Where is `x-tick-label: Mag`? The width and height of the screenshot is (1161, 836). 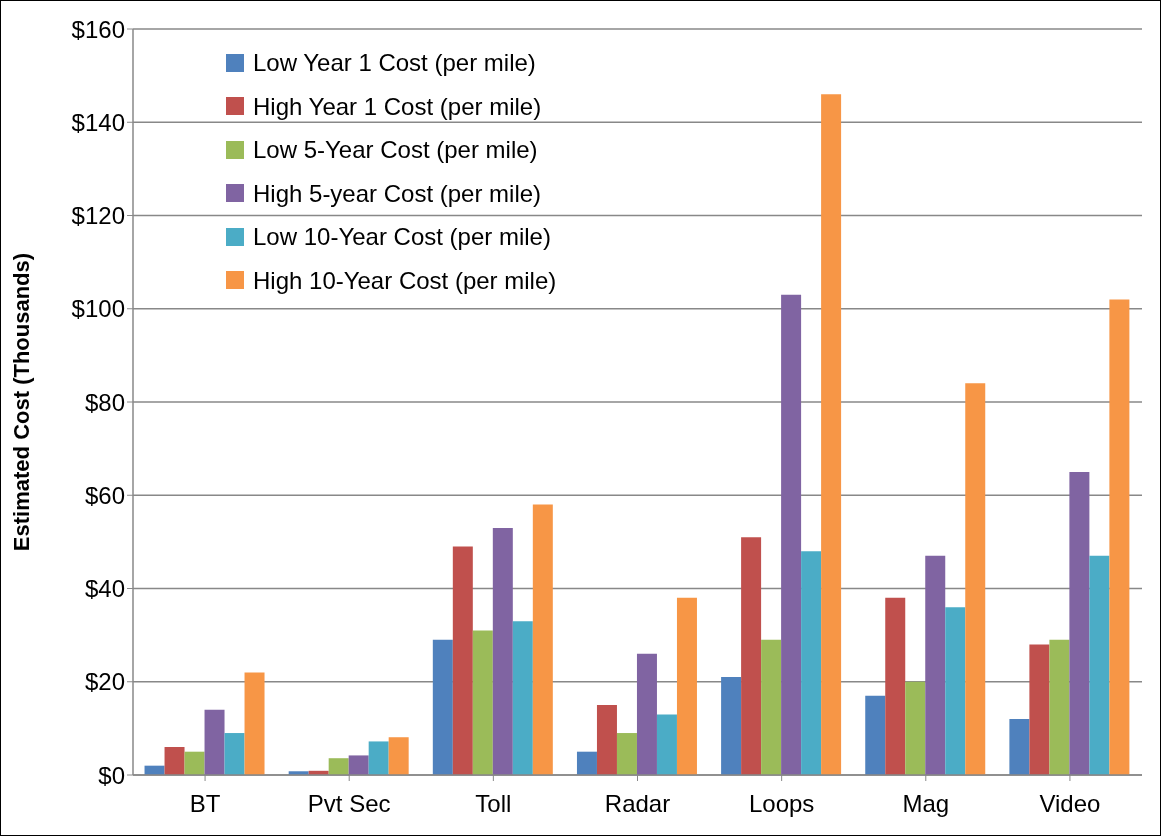
x-tick-label: Mag is located at coordinates (926, 804).